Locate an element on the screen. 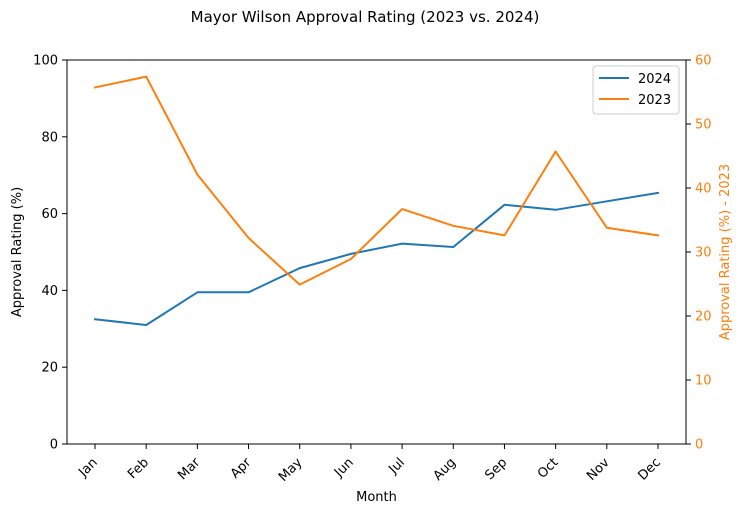 Image resolution: width=742 pixels, height=514 pixels. x-tick-label: Jul is located at coordinates (397, 466).